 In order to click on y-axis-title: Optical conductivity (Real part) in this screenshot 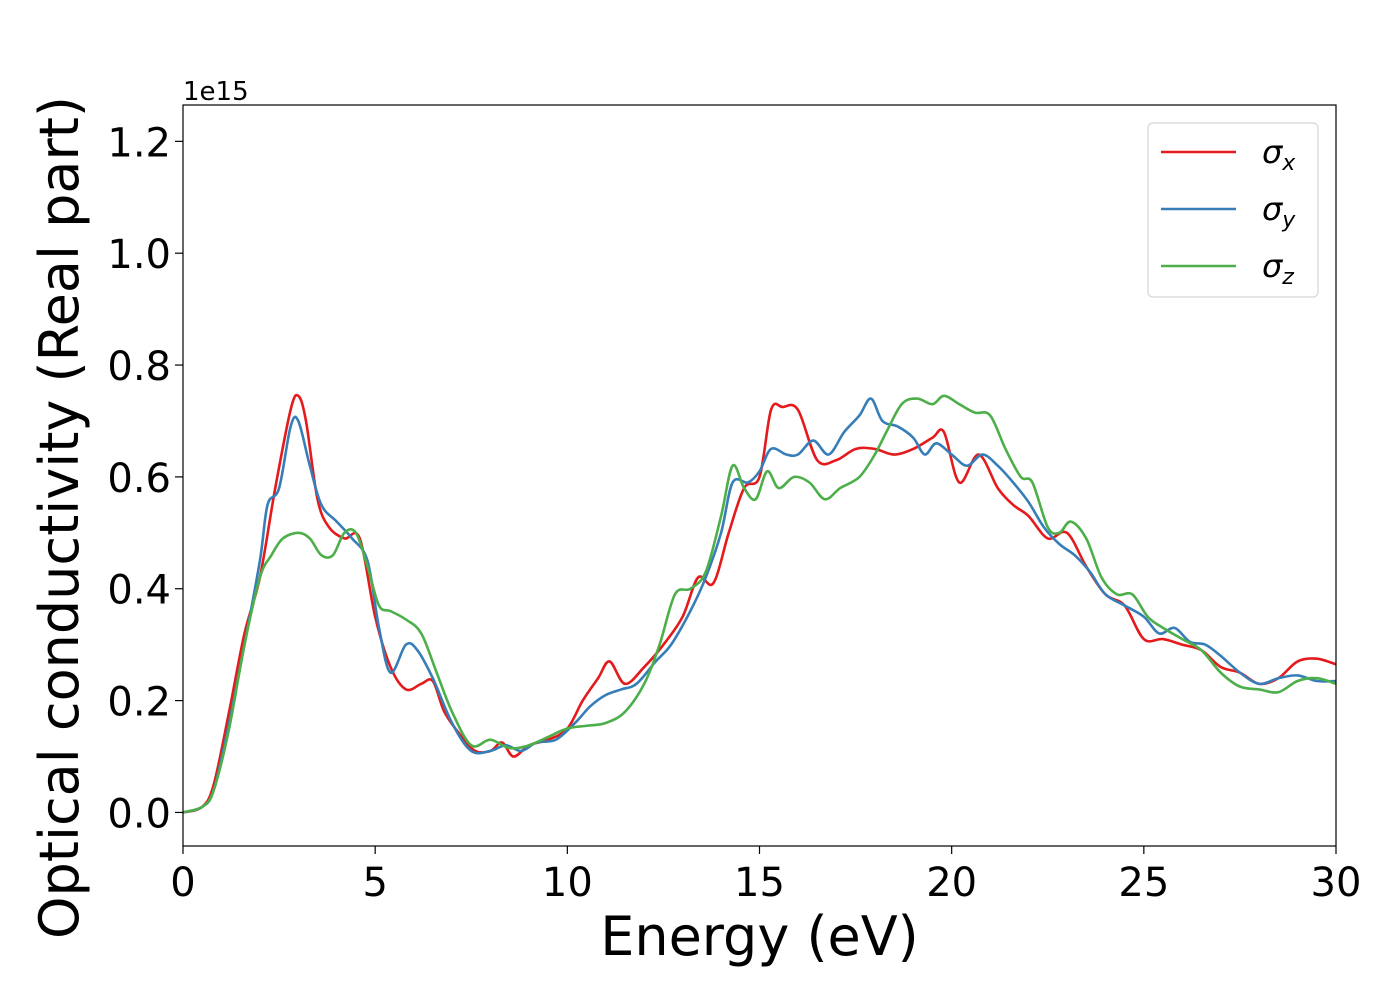, I will do `click(59, 517)`.